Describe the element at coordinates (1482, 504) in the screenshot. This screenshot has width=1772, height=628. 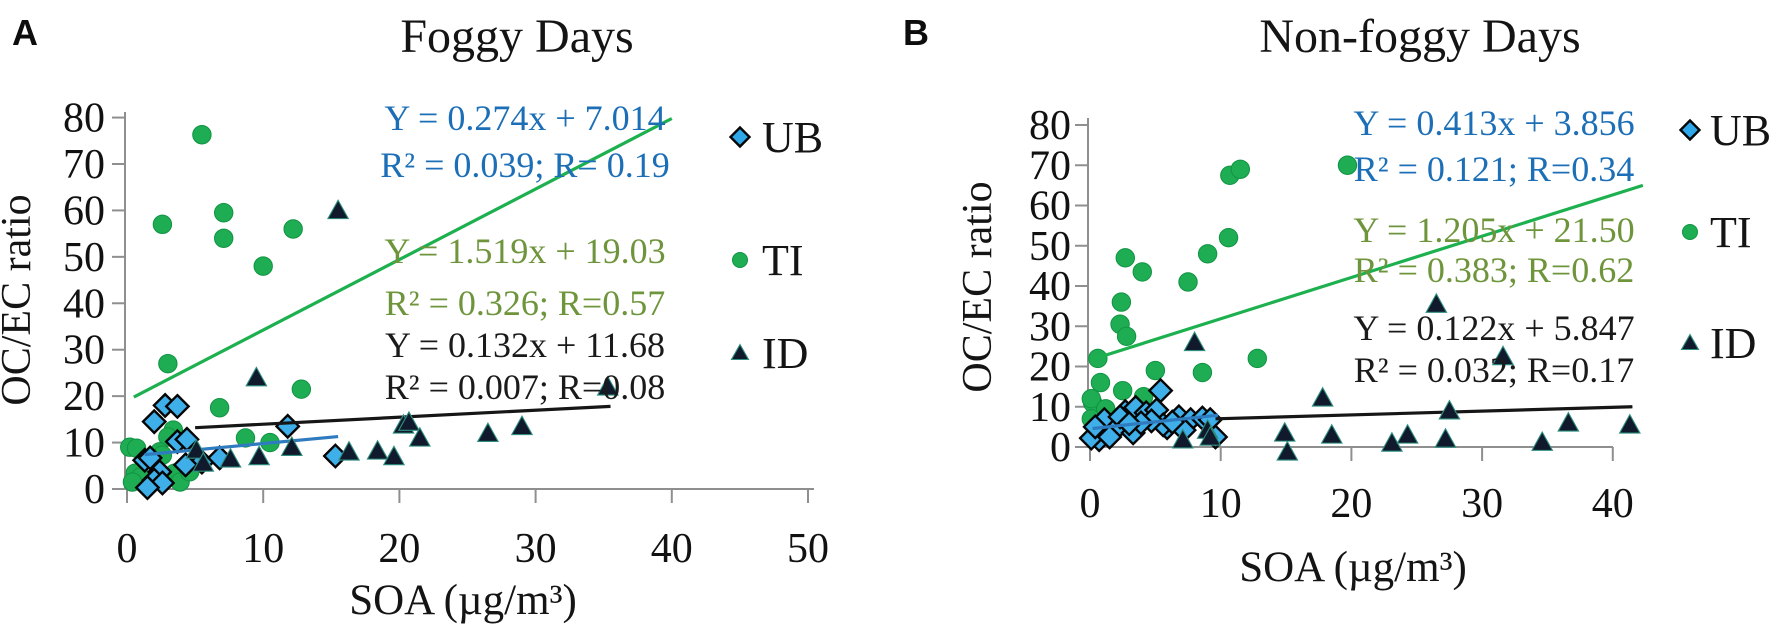
I see `x-tick-label: 30` at that location.